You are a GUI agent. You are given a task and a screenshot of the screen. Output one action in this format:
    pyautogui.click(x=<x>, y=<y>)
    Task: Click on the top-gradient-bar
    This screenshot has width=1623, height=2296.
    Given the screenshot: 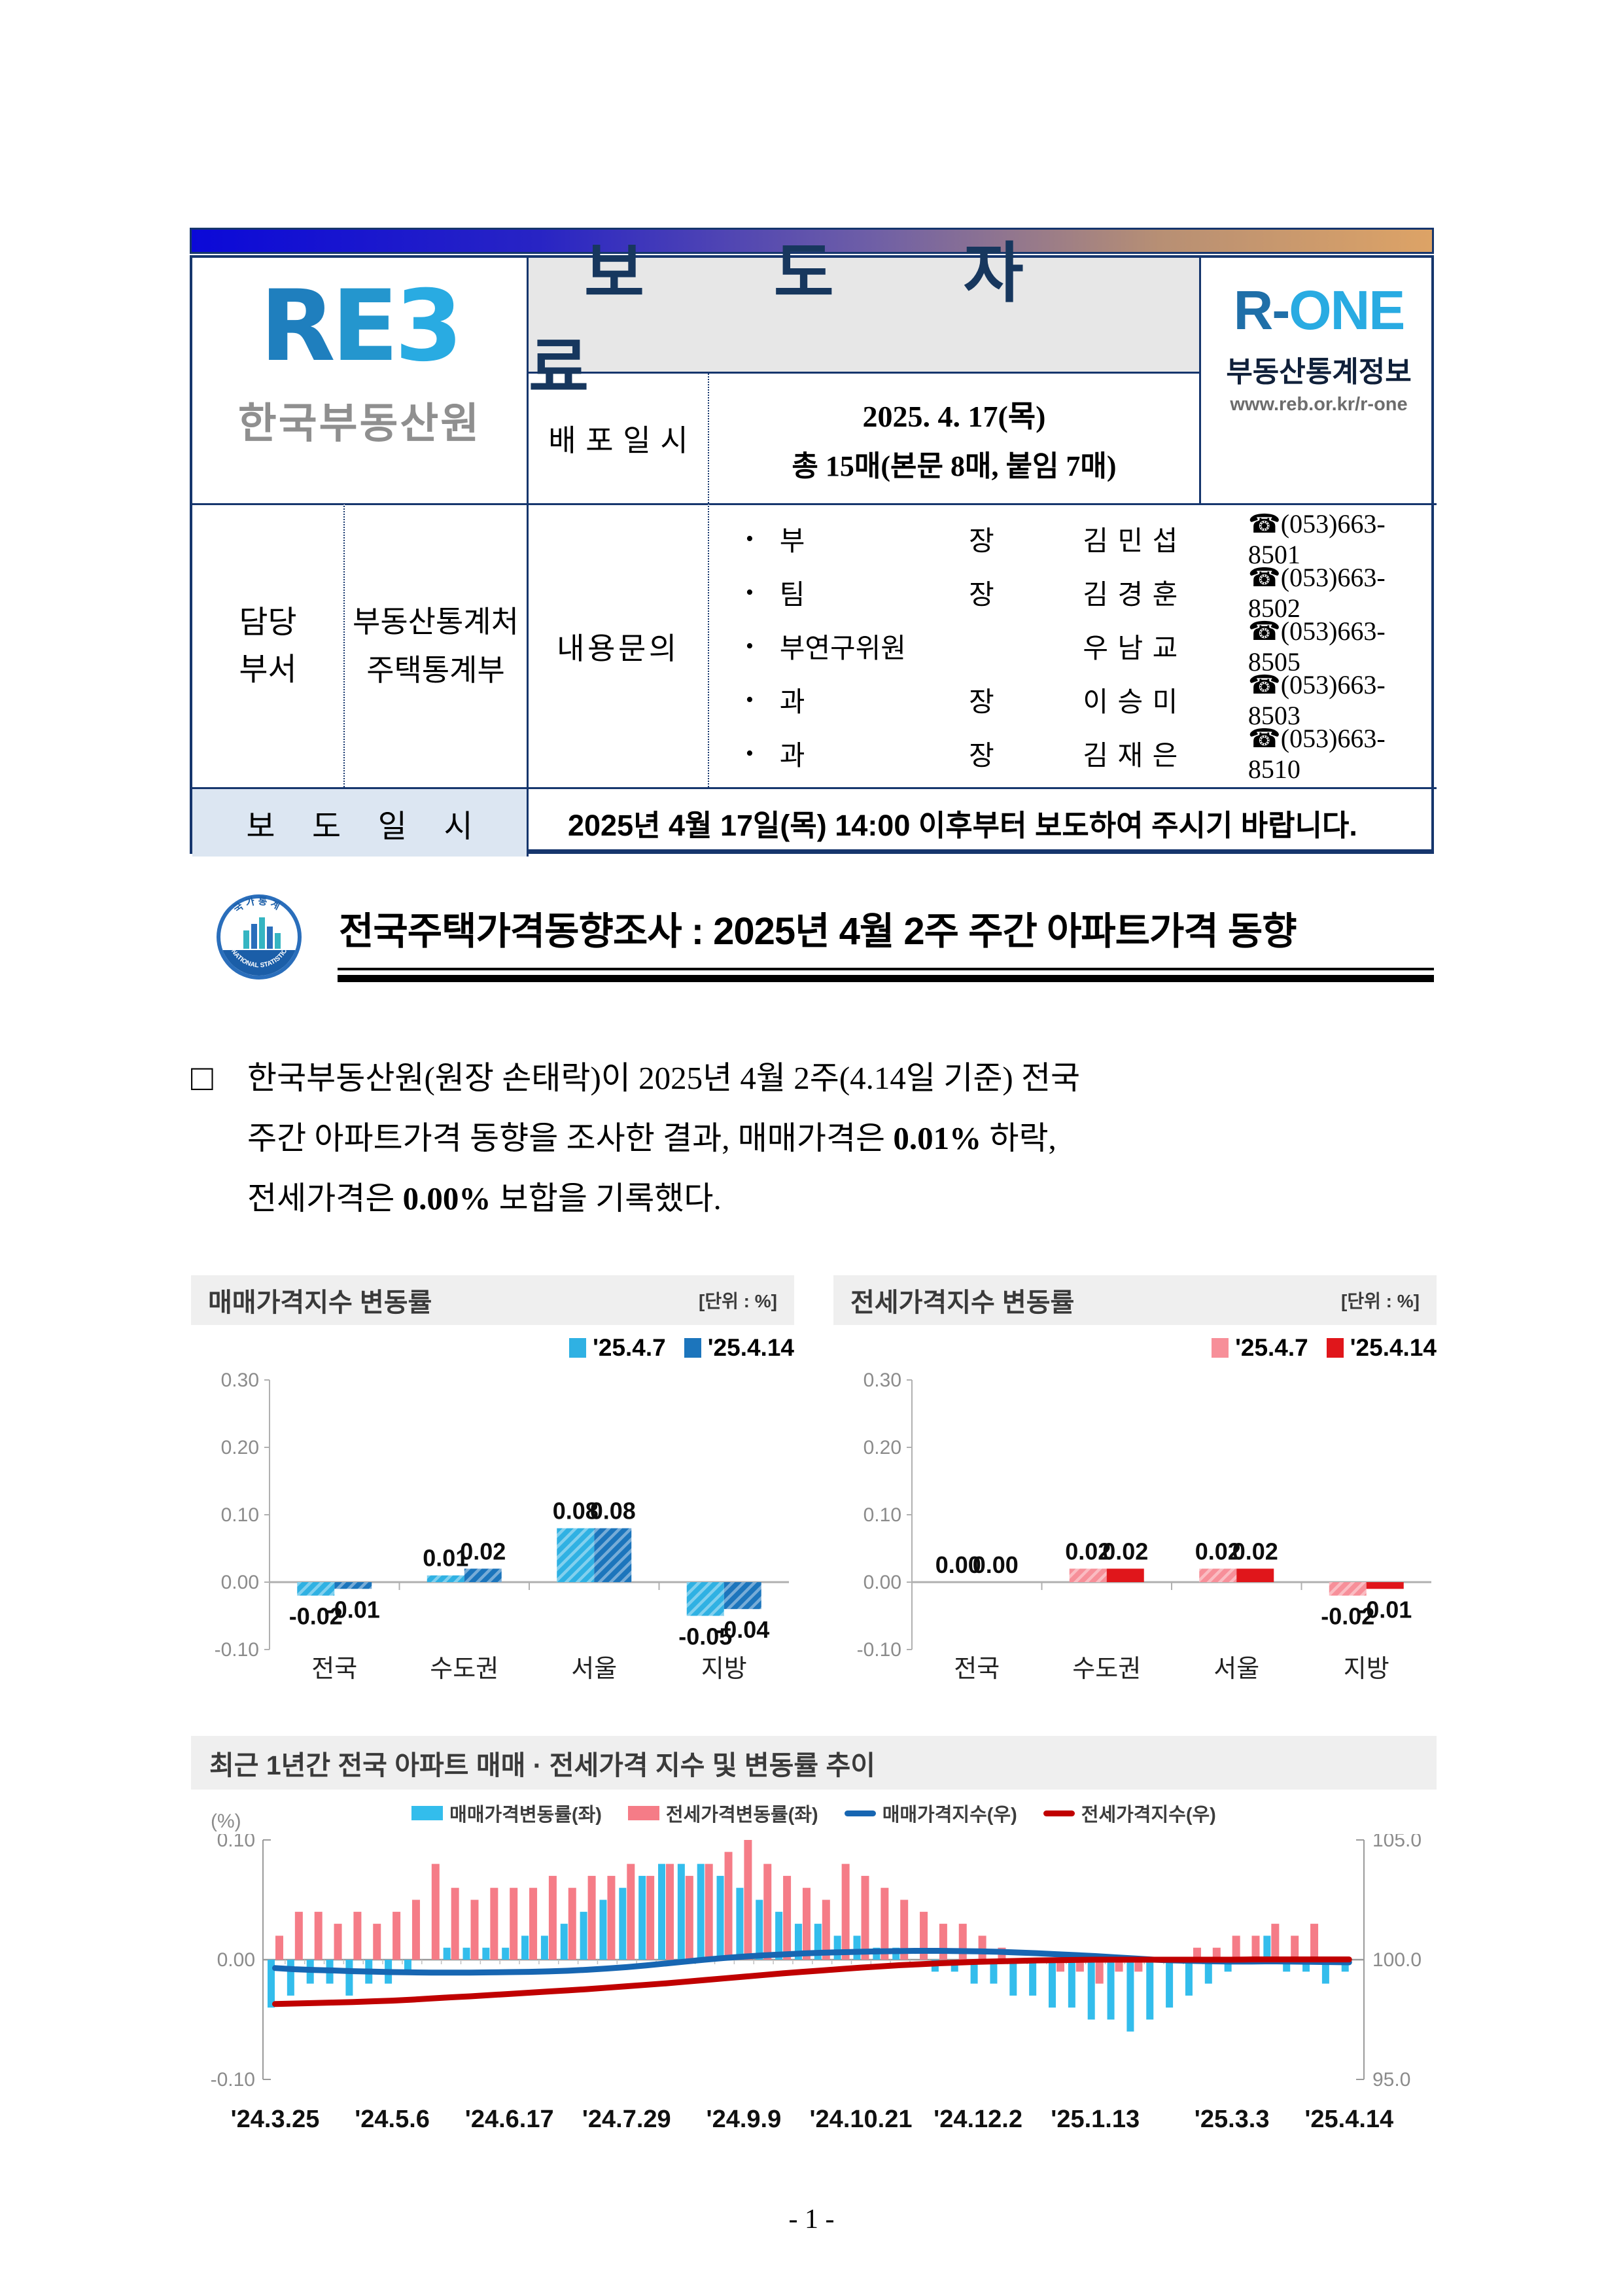 What is the action you would take?
    pyautogui.click(x=812, y=241)
    